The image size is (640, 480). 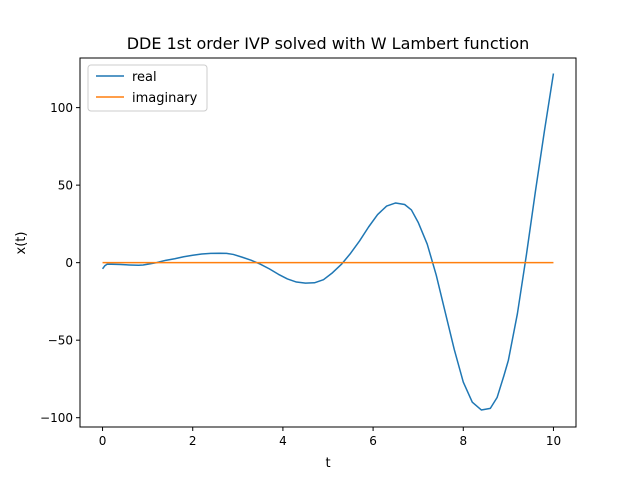 I want to click on y-tick-label: −100, so click(x=56, y=418).